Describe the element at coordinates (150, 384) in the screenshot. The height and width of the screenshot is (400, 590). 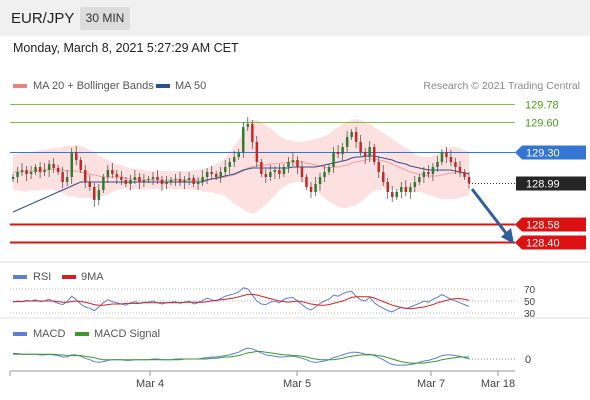
I see `x-tick-label: Mar 4` at that location.